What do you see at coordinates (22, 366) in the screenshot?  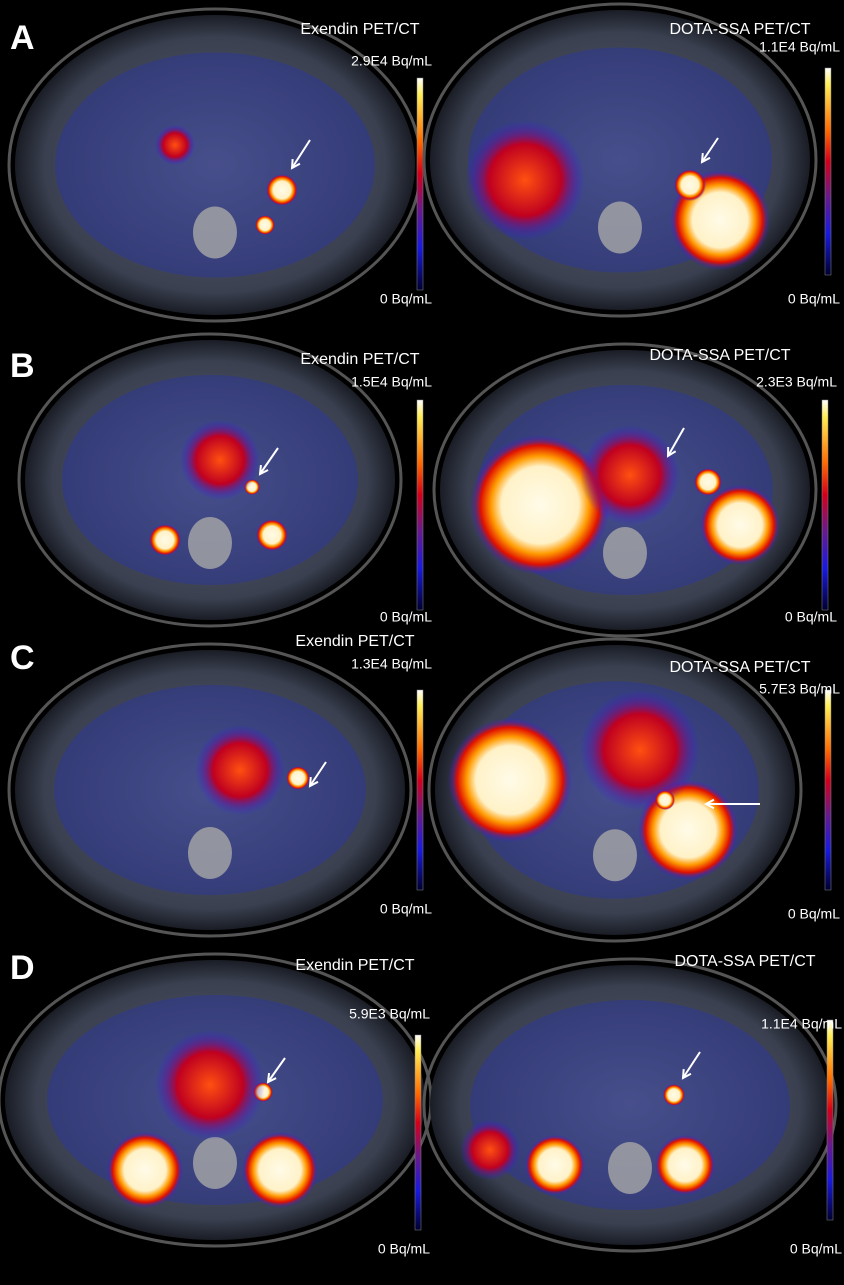 I see `panel-letter: B` at bounding box center [22, 366].